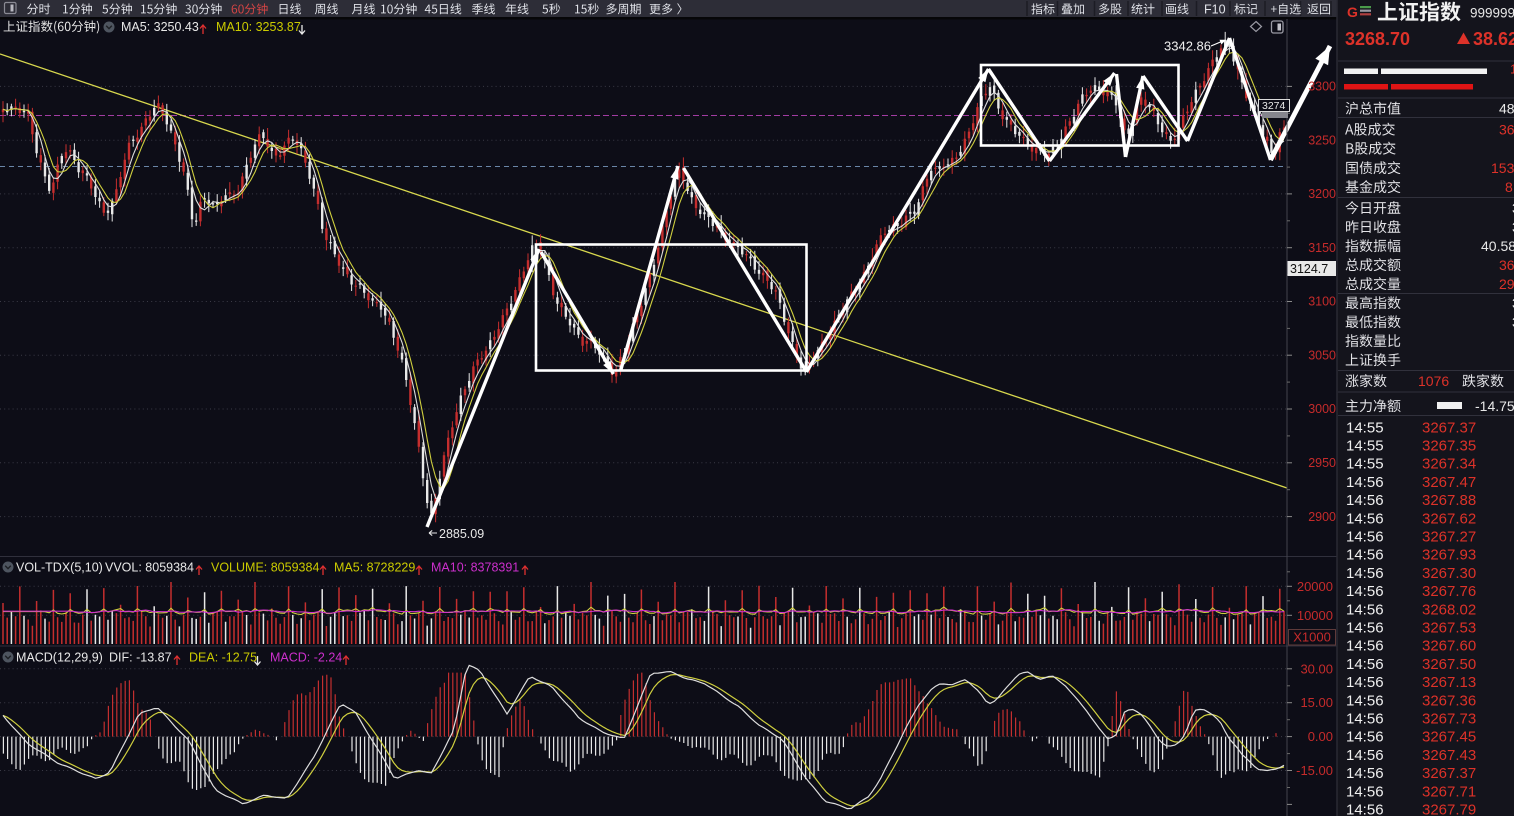 Image resolution: width=1514 pixels, height=816 pixels. I want to click on svg-text: 3267.13, so click(1449, 682).